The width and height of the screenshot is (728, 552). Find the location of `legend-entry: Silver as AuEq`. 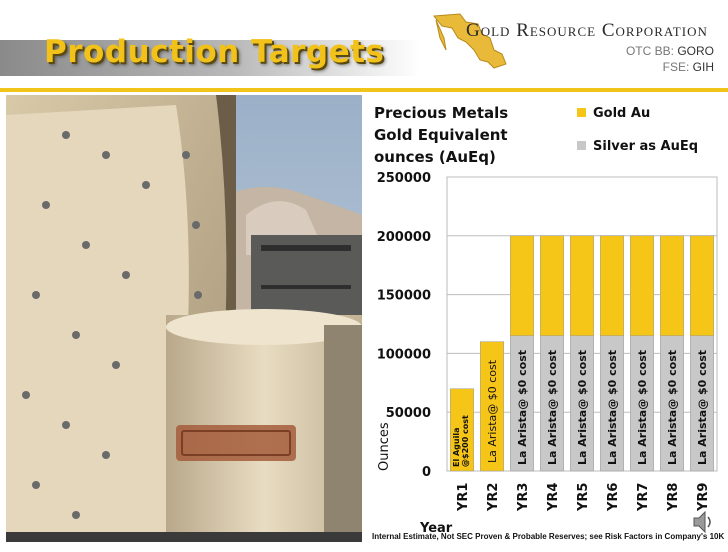

legend-entry: Silver as AuEq is located at coordinates (645, 146).